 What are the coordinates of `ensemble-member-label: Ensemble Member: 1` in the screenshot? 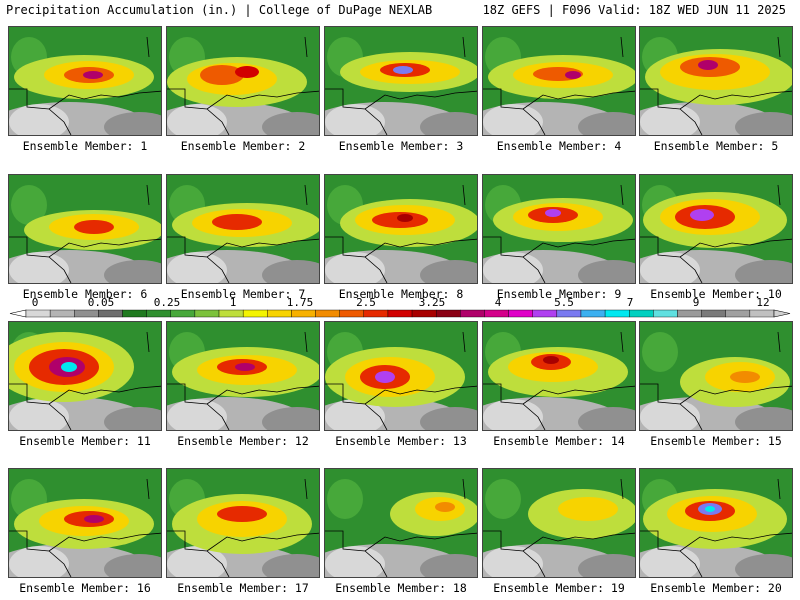 It's located at (85, 146).